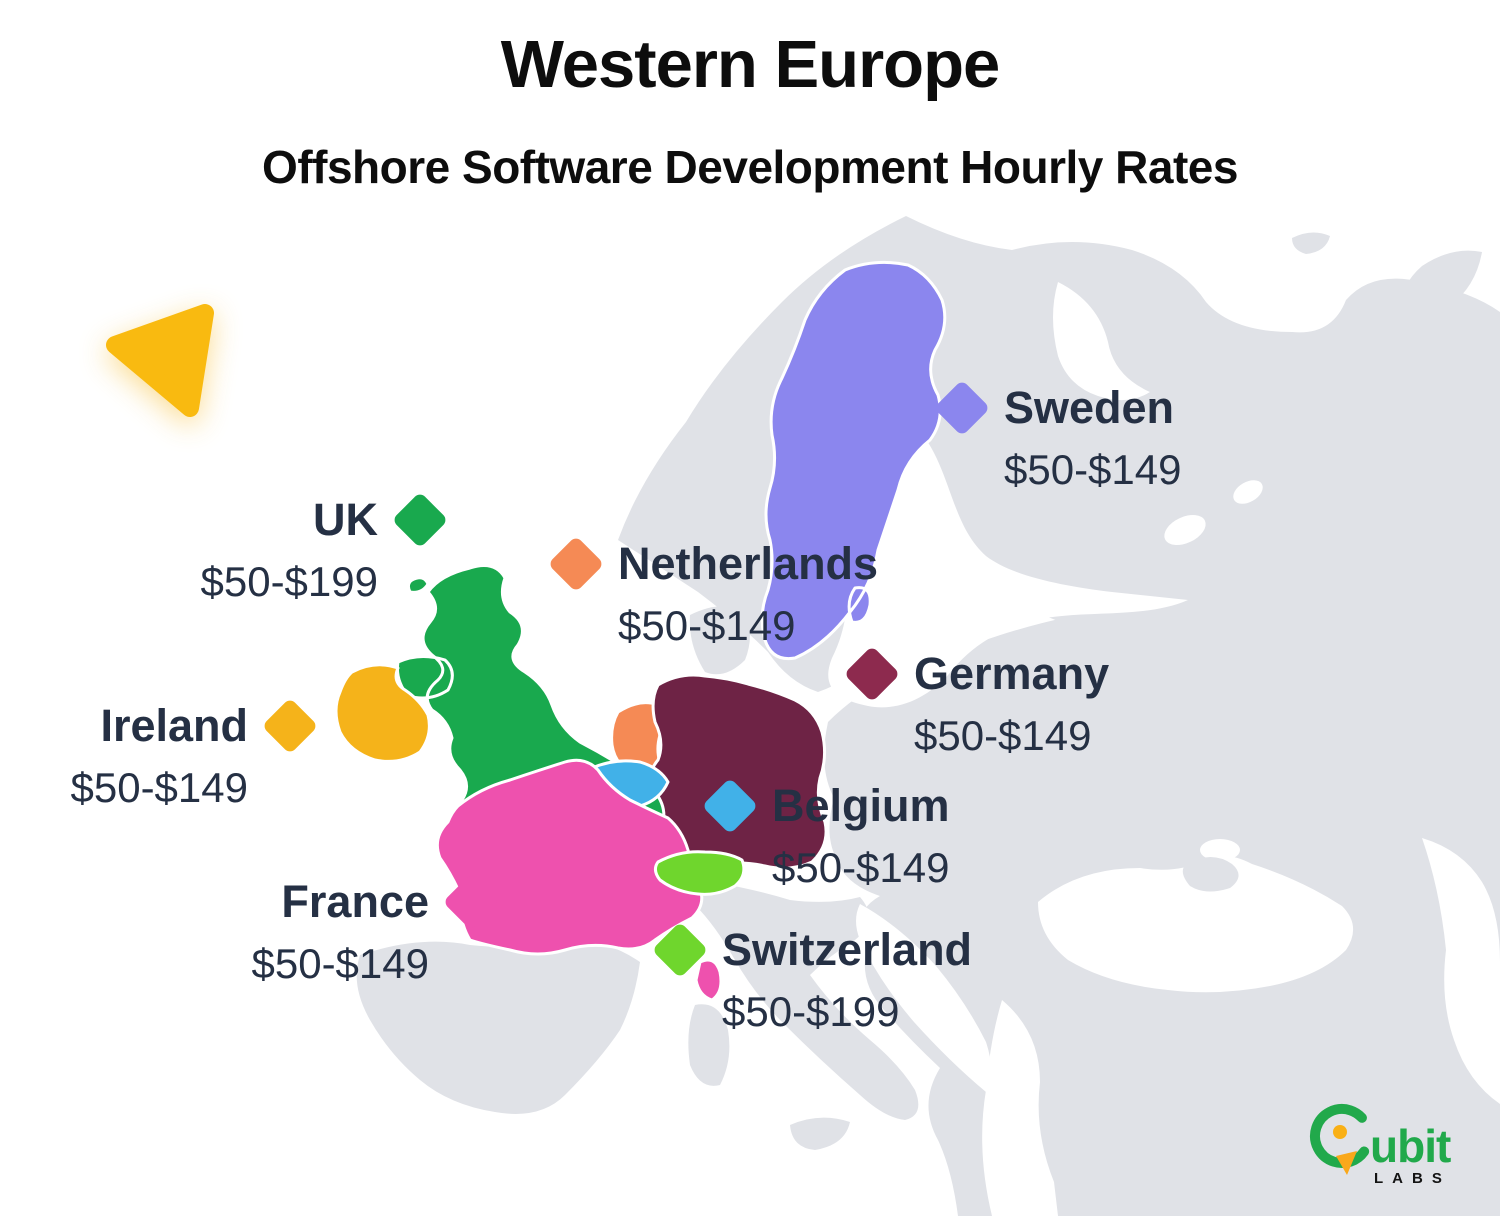 The image size is (1500, 1216). I want to click on q-dot-icon, so click(1340, 1132).